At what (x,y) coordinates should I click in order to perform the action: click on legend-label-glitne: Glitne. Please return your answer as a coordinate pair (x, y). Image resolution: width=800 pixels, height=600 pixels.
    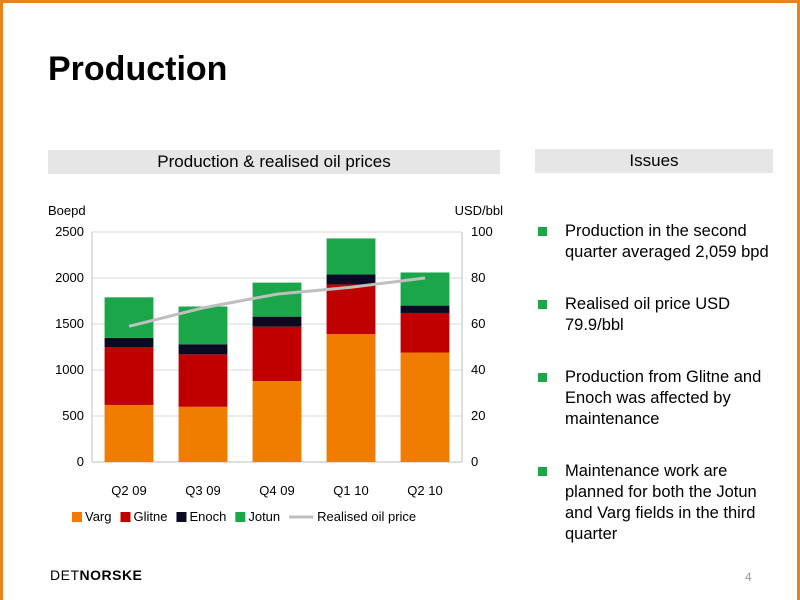
    Looking at the image, I should click on (151, 516).